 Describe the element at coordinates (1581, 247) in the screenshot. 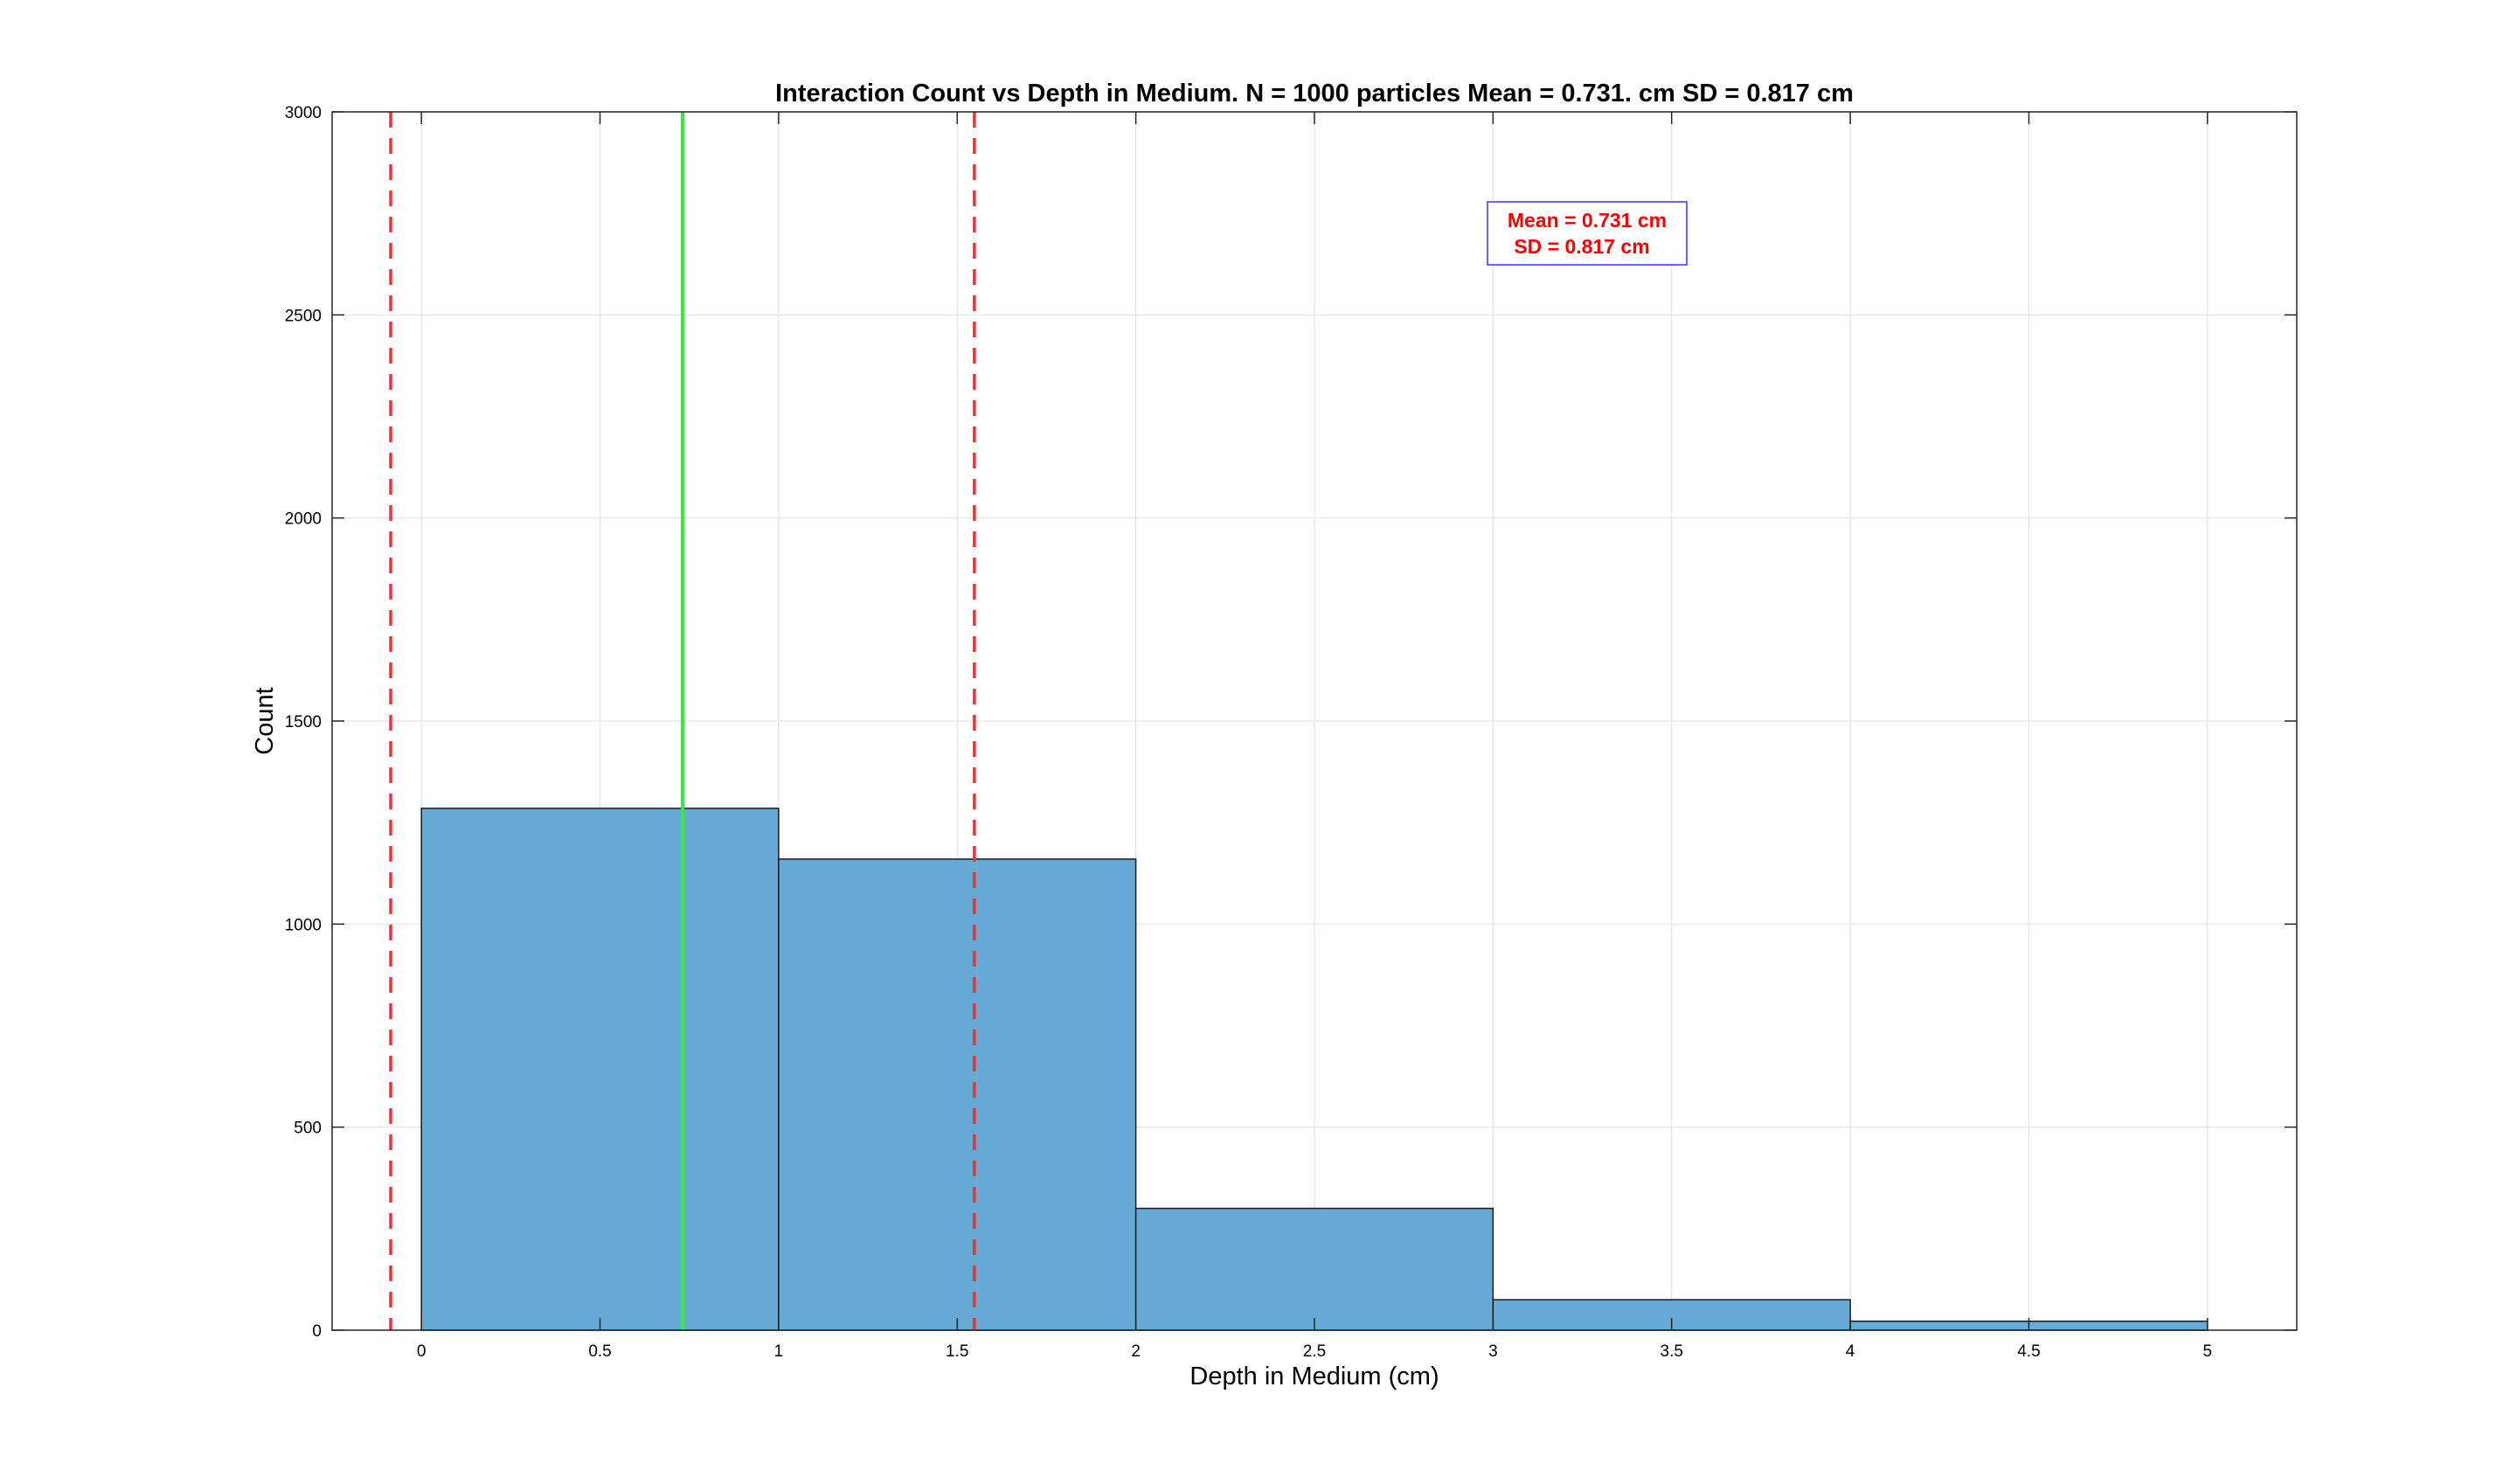

I see `annotation-sd: SD = 0.817 cm` at that location.